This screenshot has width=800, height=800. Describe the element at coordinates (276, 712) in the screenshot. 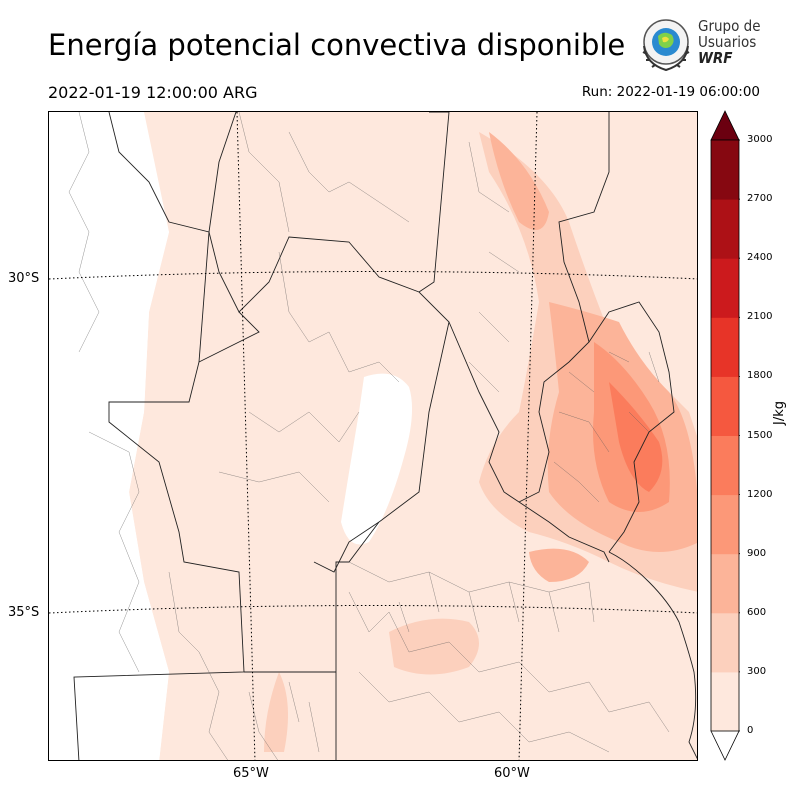

I see `cape-field-300-600-sw` at that location.